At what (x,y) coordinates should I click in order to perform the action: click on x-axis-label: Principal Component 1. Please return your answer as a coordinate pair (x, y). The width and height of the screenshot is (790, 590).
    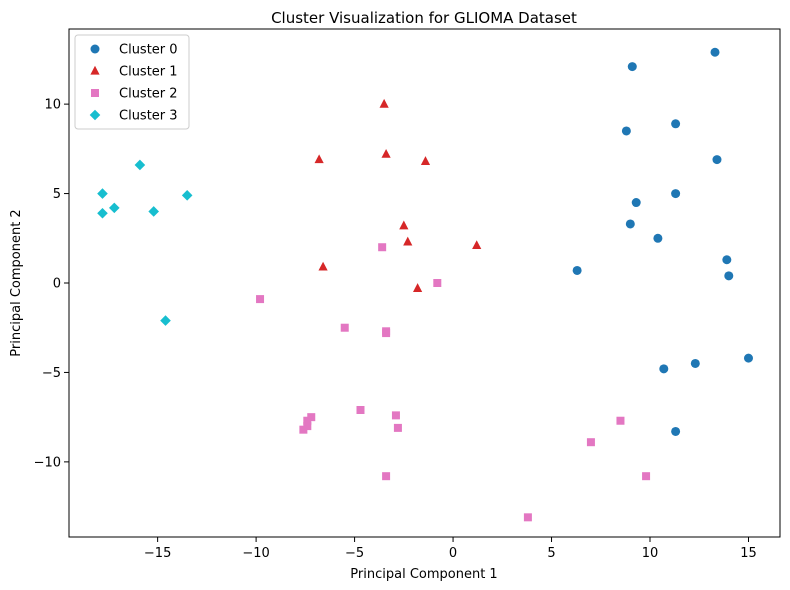
    Looking at the image, I should click on (423, 574).